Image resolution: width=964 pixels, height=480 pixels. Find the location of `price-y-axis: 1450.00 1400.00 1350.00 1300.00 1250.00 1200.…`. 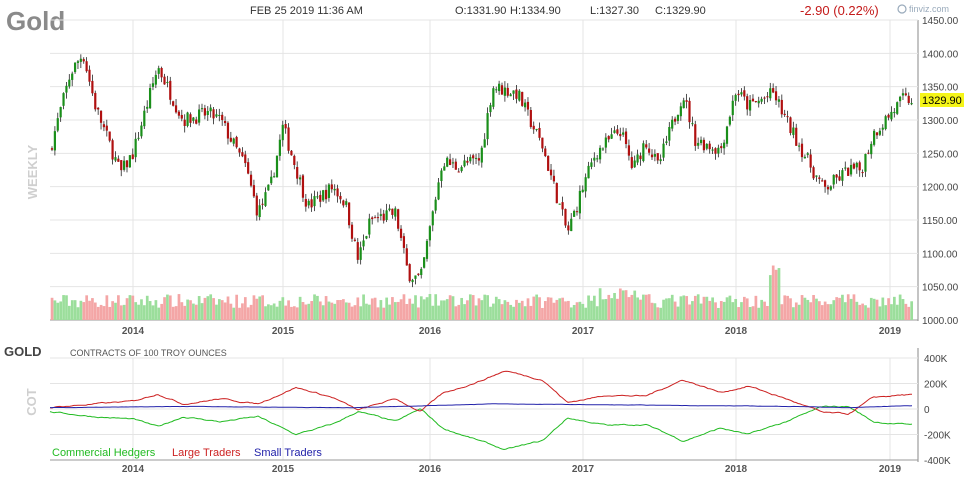

price-y-axis: 1450.00 1400.00 1350.00 1300.00 1250.00 1200.… is located at coordinates (940, 171).